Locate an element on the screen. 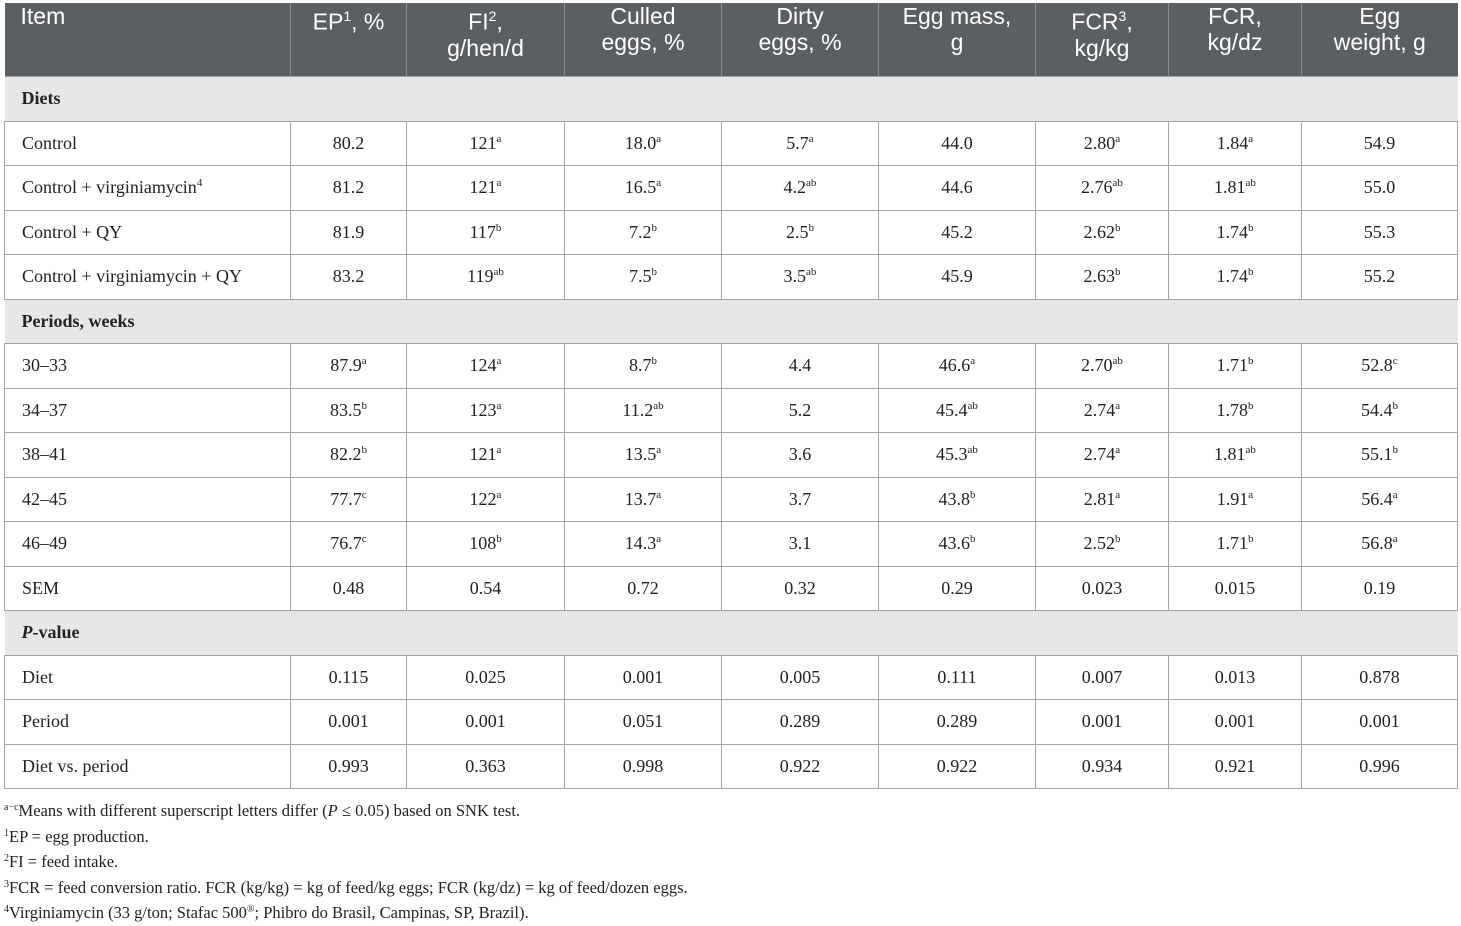 Image resolution: width=1461 pixels, height=926 pixels. value-cell: 2.74a is located at coordinates (1102, 410).